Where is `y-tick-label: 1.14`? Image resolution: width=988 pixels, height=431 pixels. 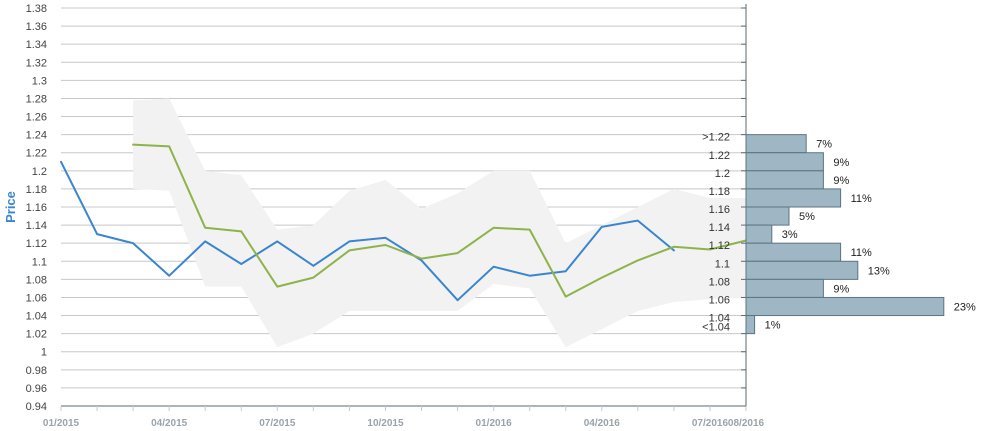
y-tick-label: 1.14 is located at coordinates (36, 226).